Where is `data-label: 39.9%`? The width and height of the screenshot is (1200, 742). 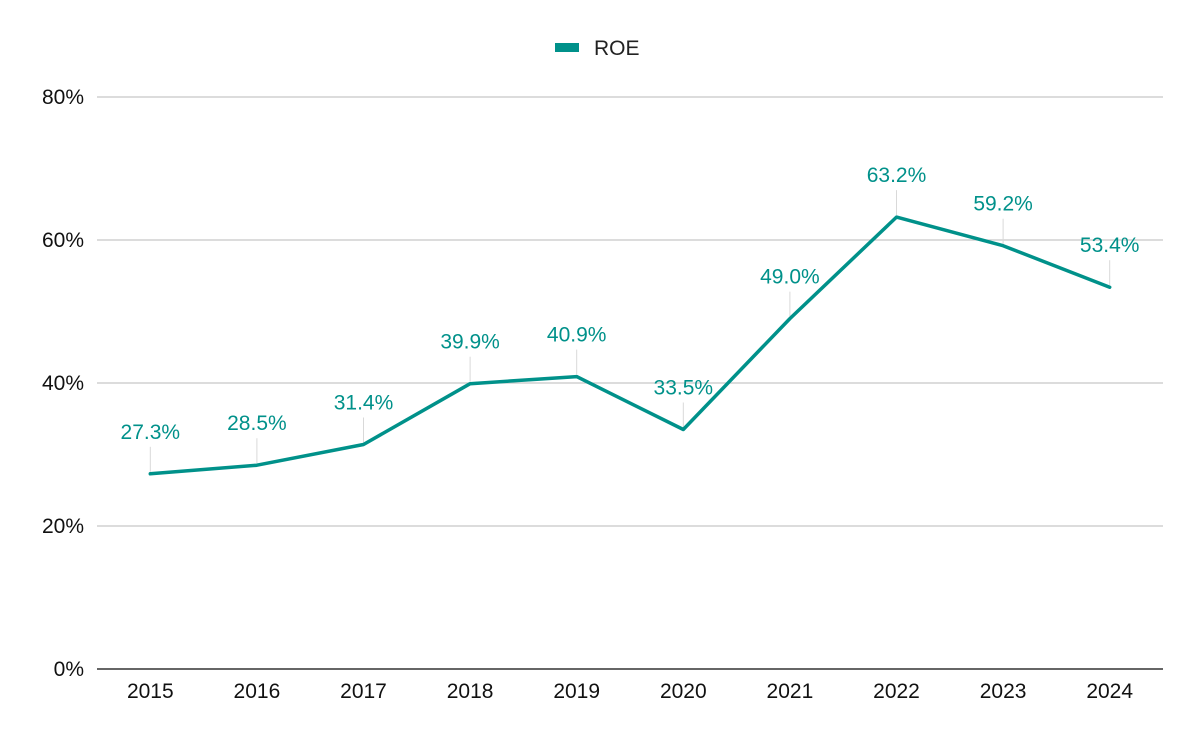
data-label: 39.9% is located at coordinates (470, 342).